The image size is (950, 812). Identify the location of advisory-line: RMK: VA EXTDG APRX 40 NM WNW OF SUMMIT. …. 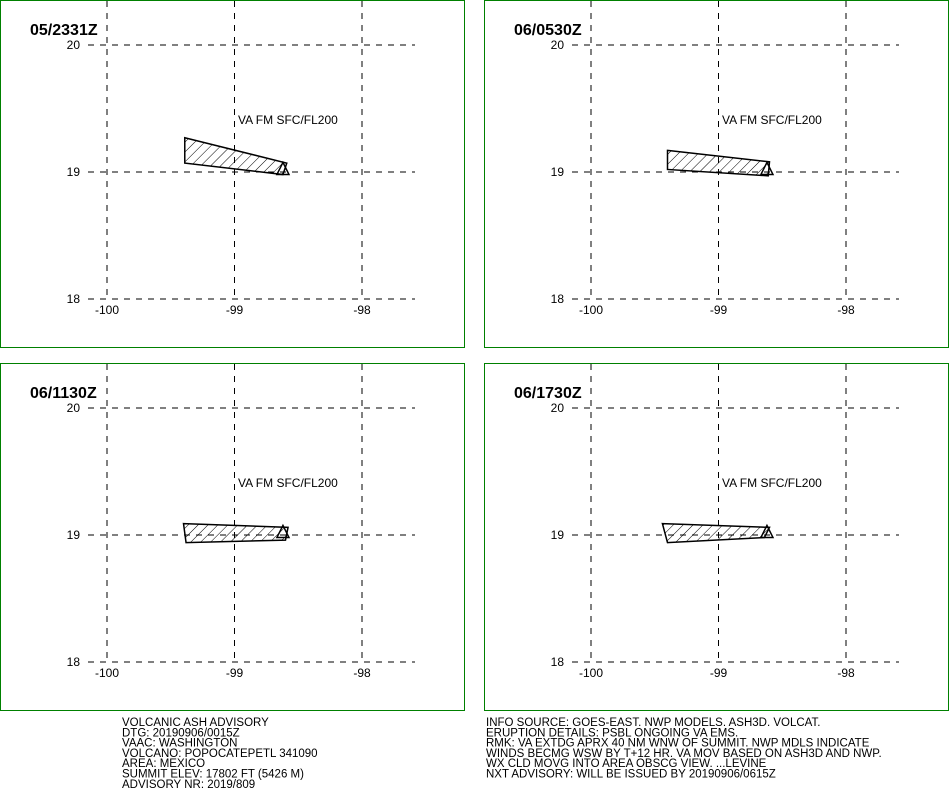
(678, 744).